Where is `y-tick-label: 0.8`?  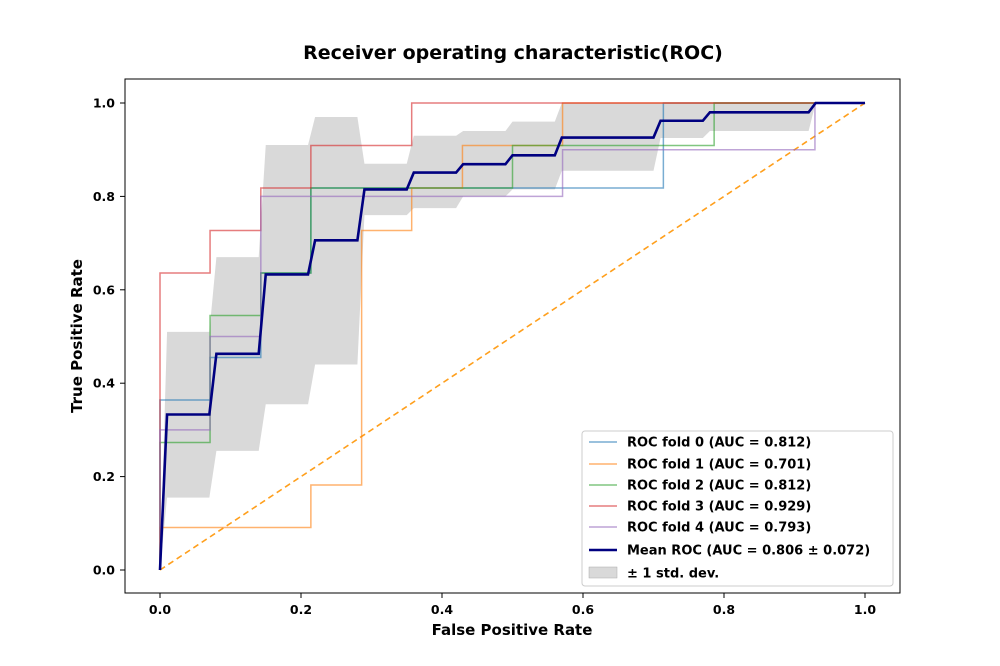
y-tick-label: 0.8 is located at coordinates (104, 196).